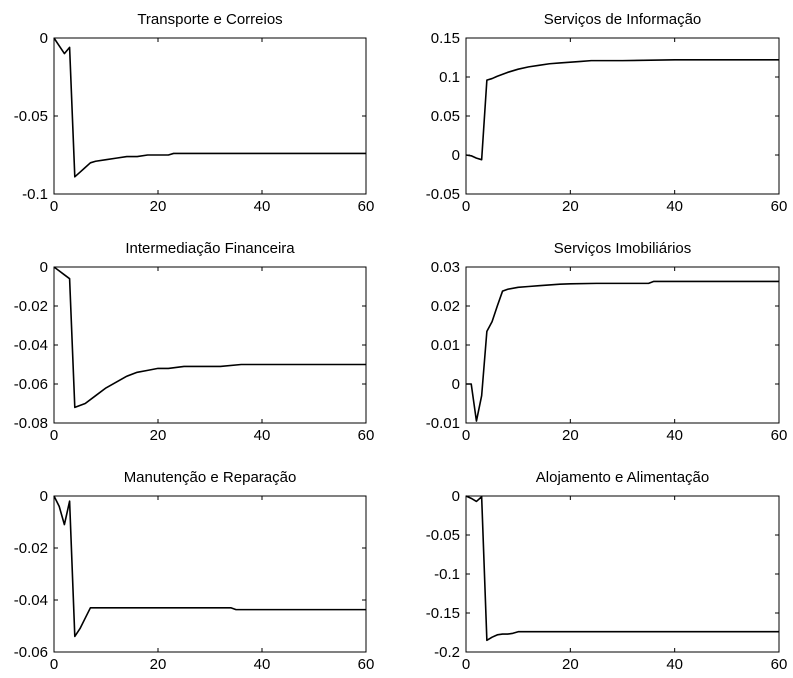 The image size is (793, 678). I want to click on chart-title: Intermediação Financeira, so click(210, 248).